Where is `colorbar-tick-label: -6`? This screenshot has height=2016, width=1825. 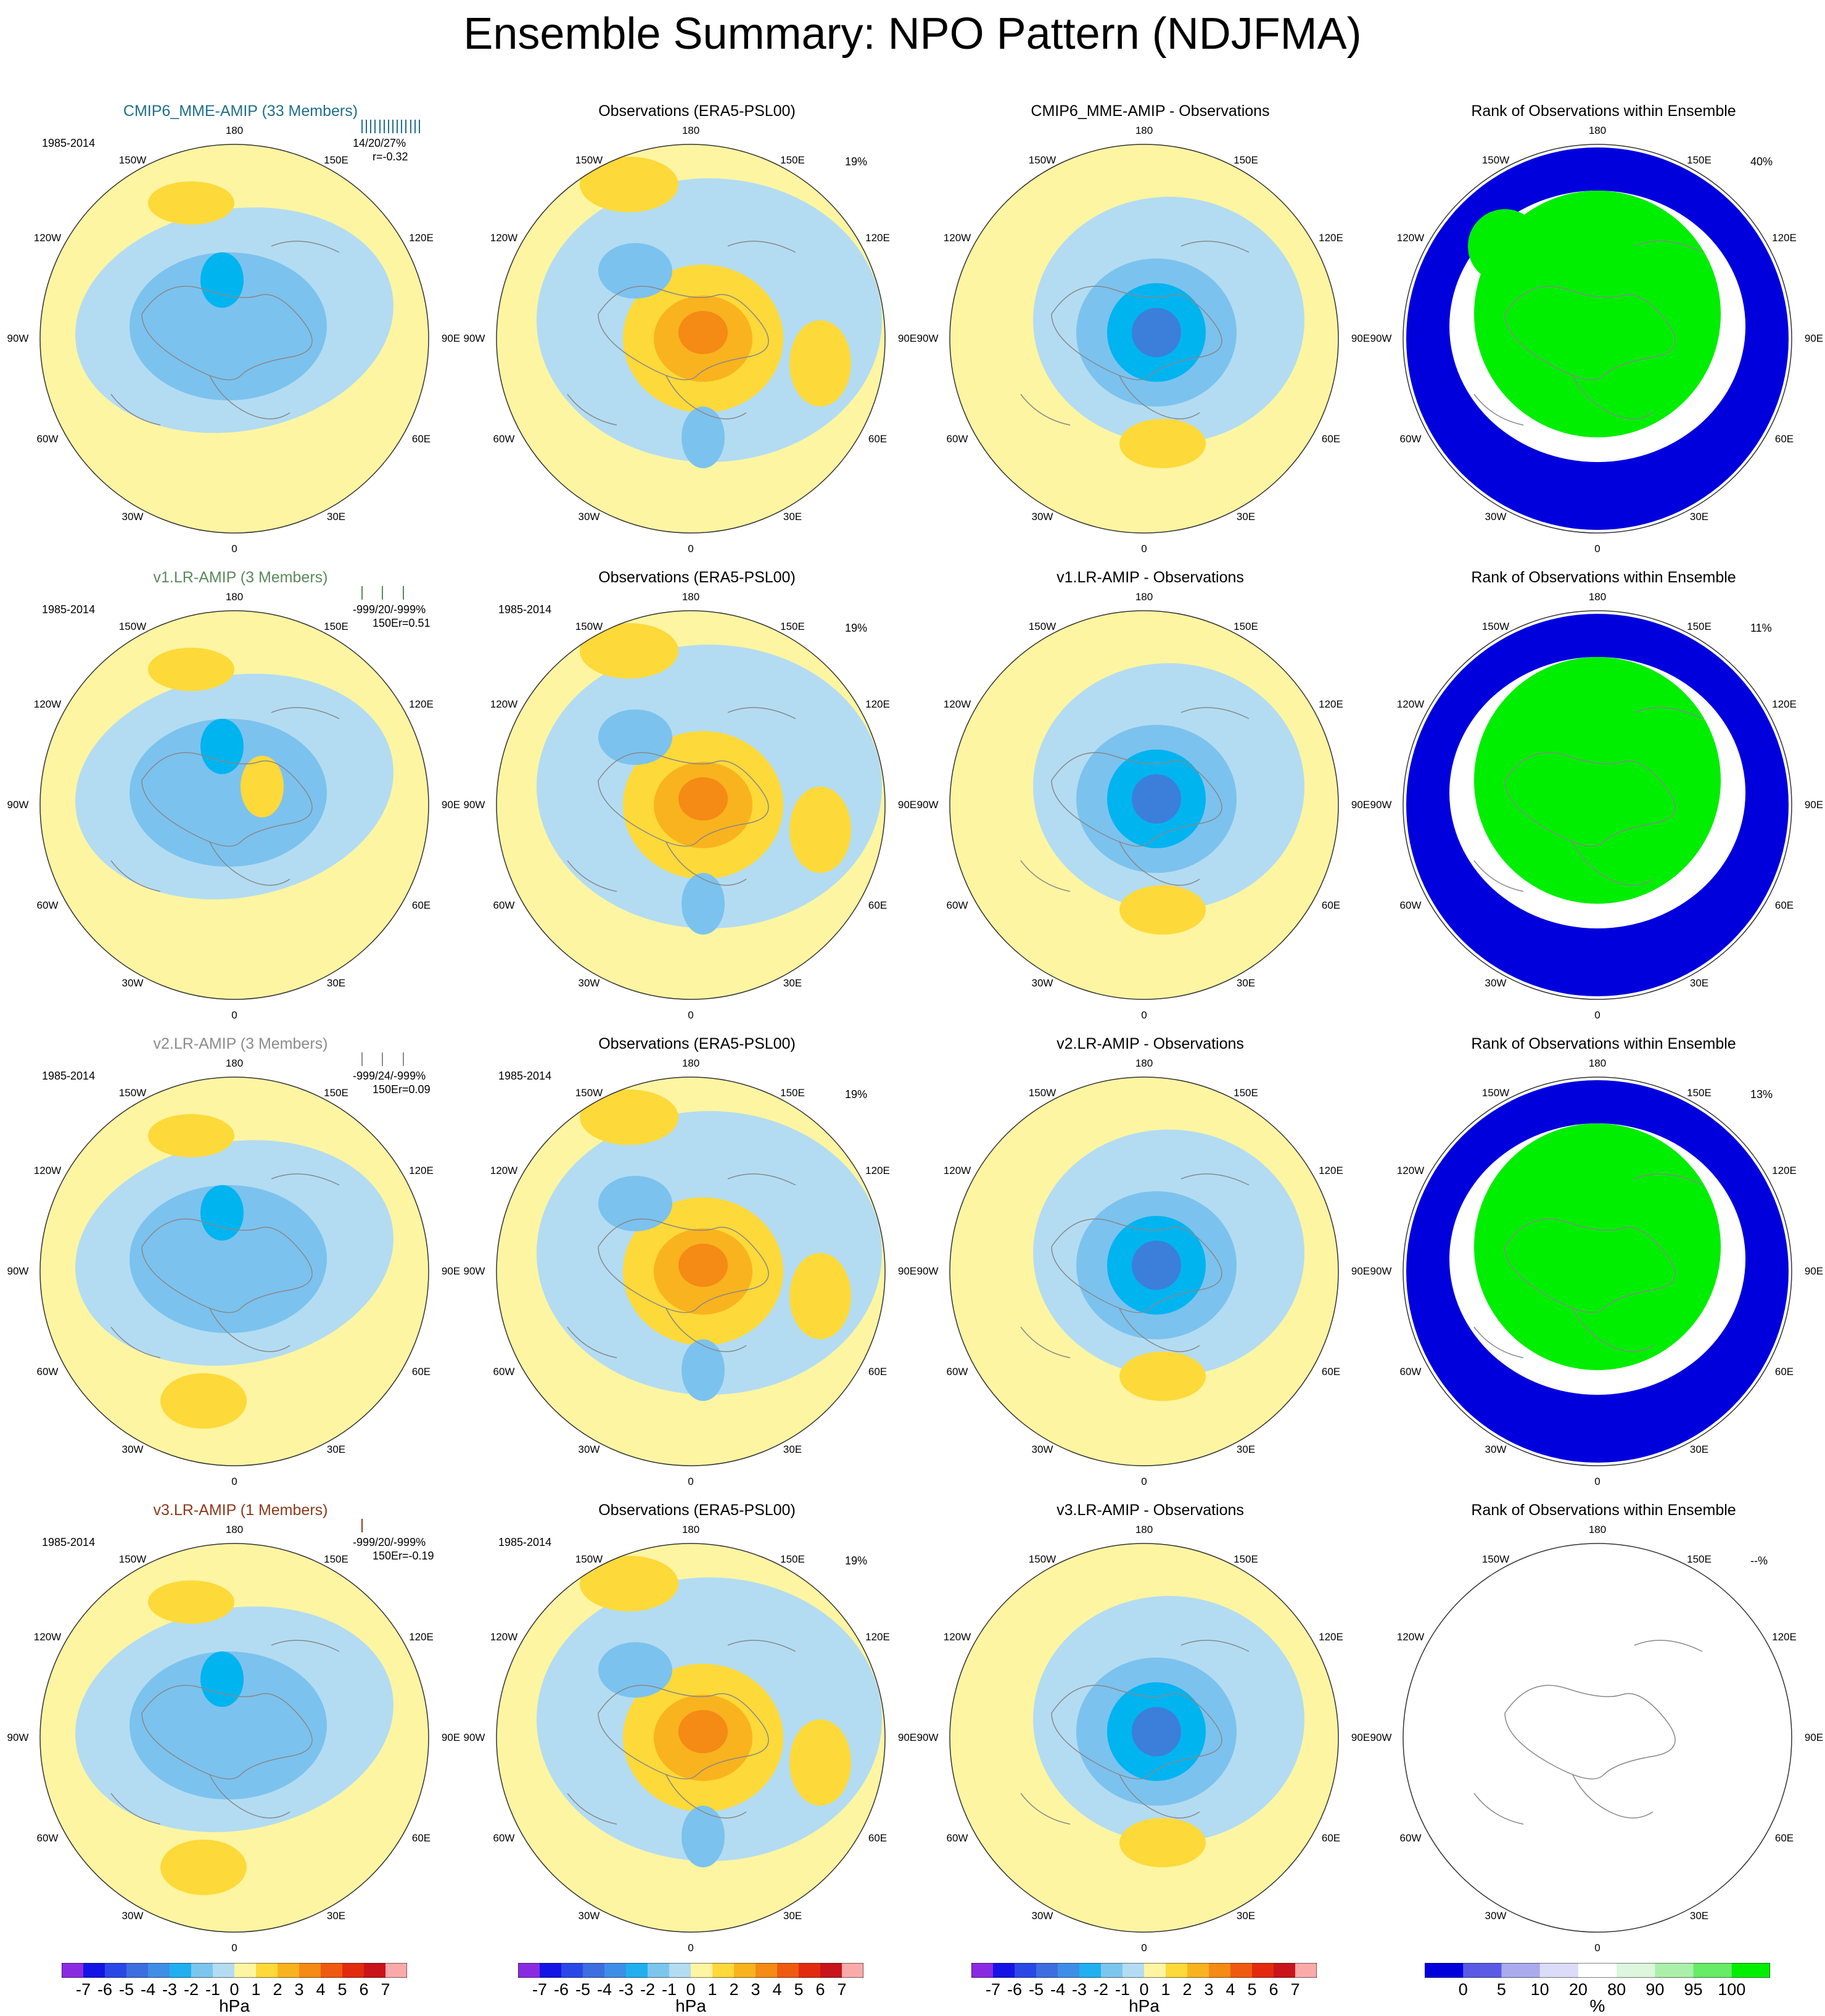
colorbar-tick-label: -6 is located at coordinates (561, 1989).